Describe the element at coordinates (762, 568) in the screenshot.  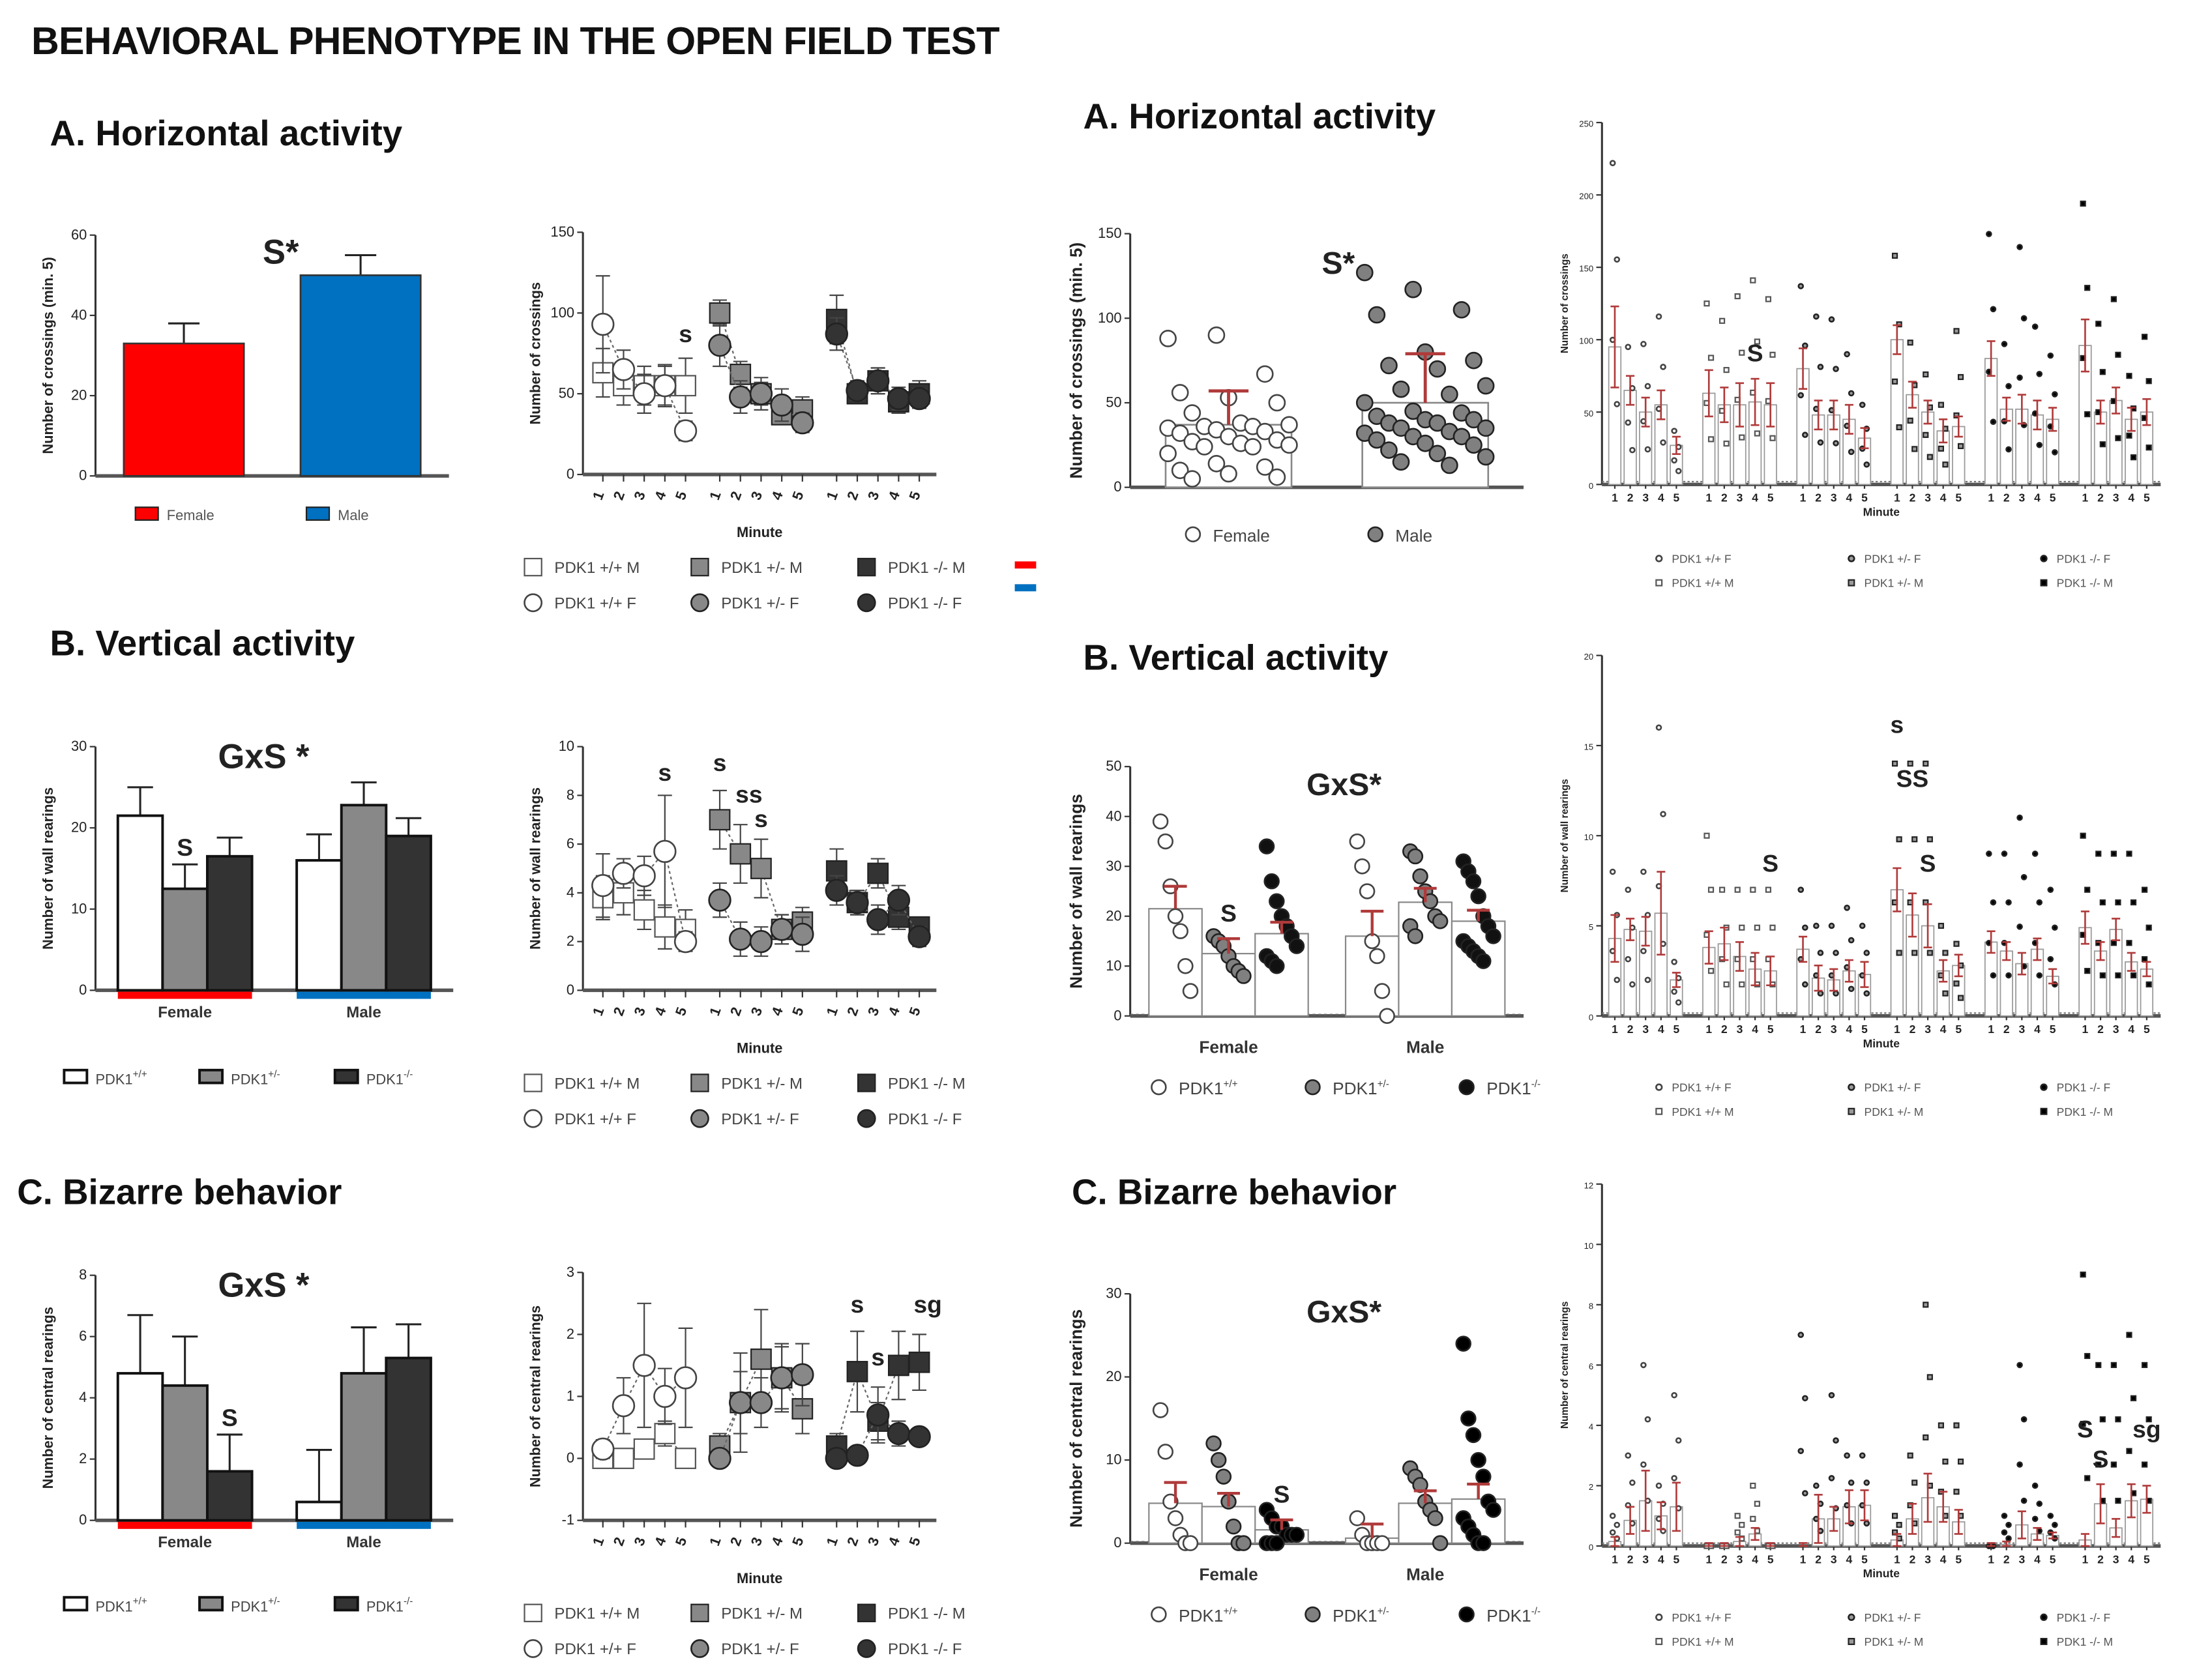
I see `legend-label: PDK1 +/- M` at that location.